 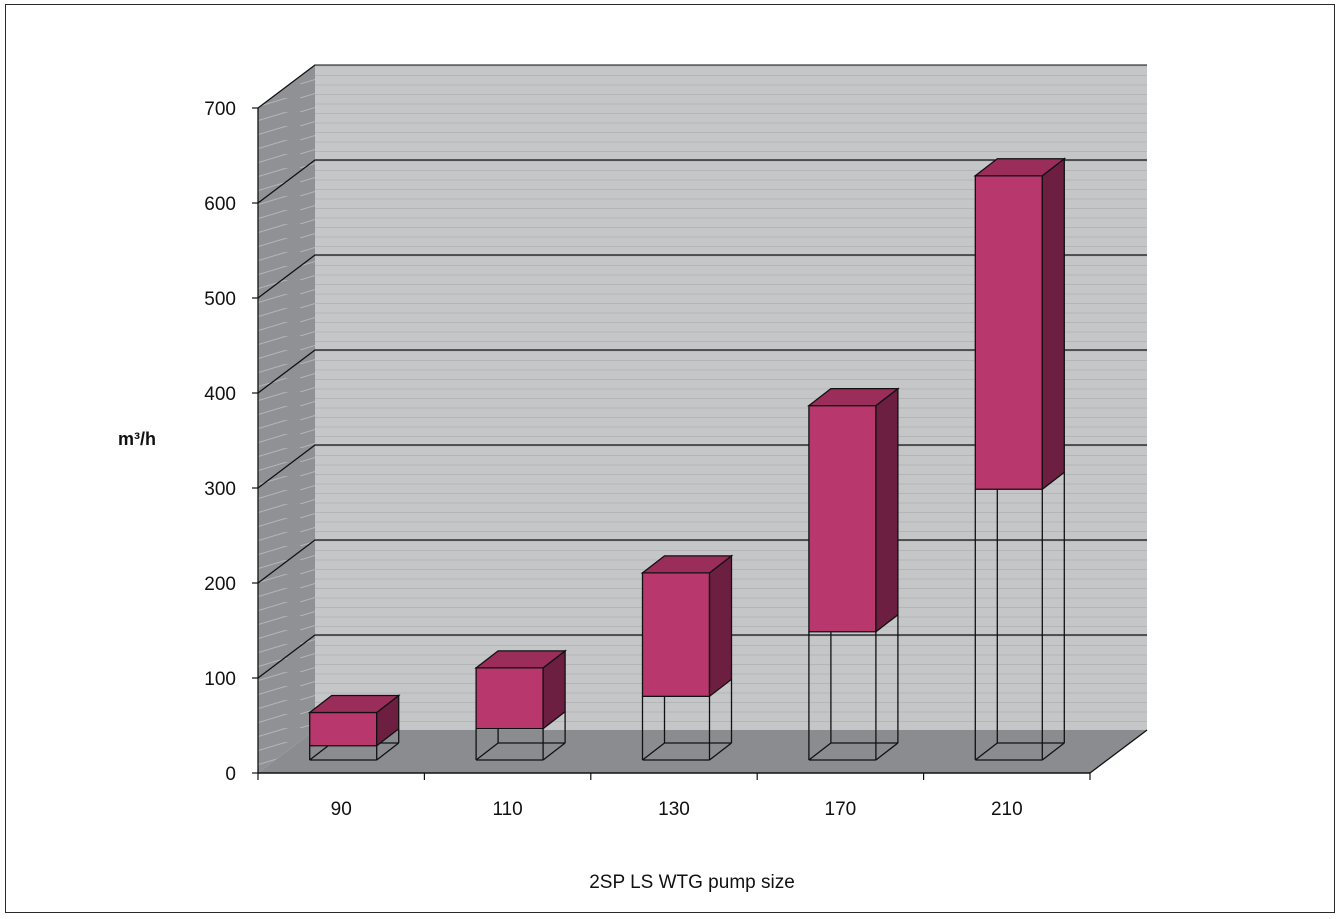 I want to click on side-wall-texture, so click(x=286, y=419).